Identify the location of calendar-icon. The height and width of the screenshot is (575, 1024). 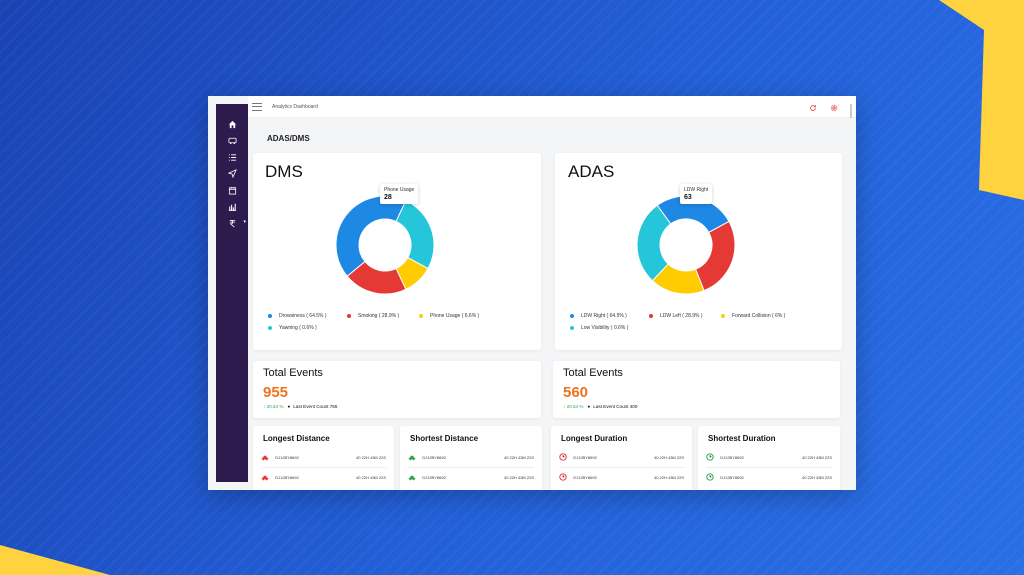
(232, 190).